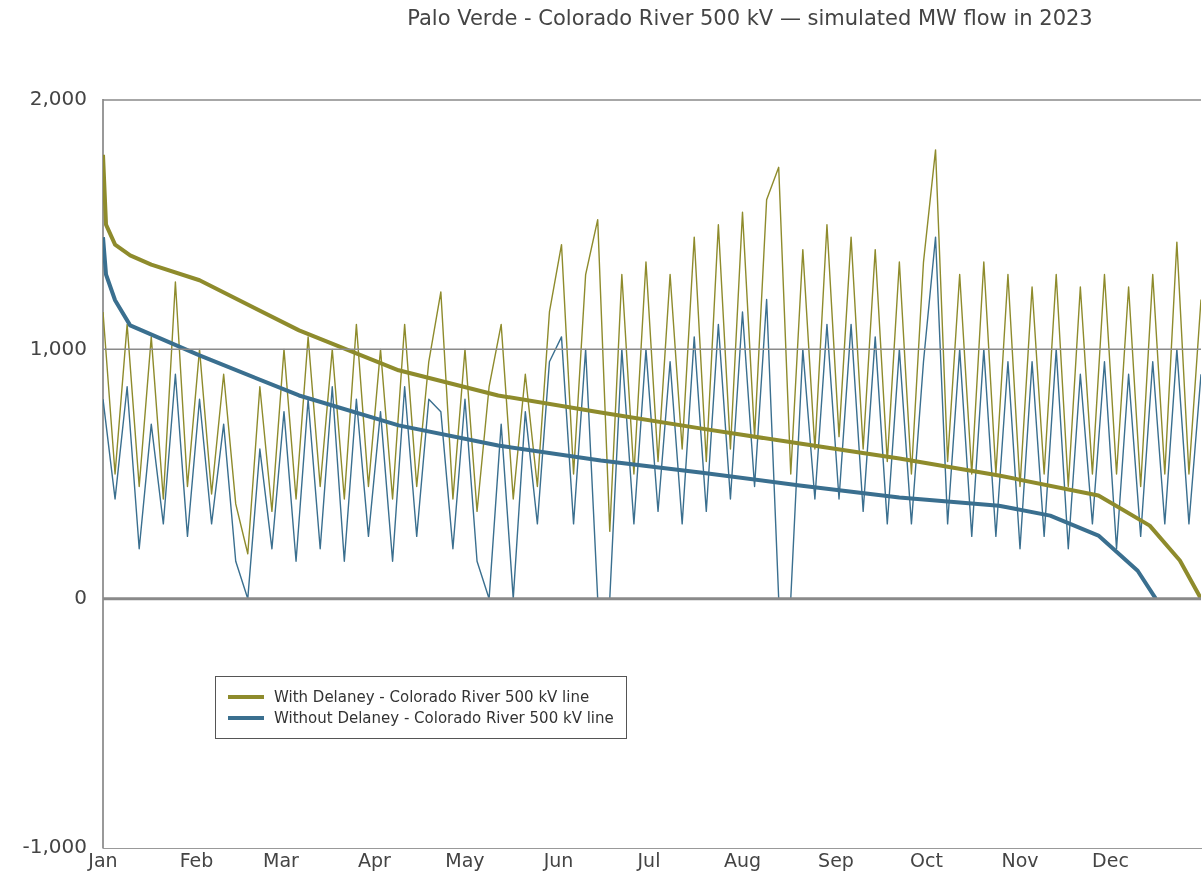 The width and height of the screenshot is (1202, 882). What do you see at coordinates (54, 846) in the screenshot?
I see `y-tick-label: -1,000` at bounding box center [54, 846].